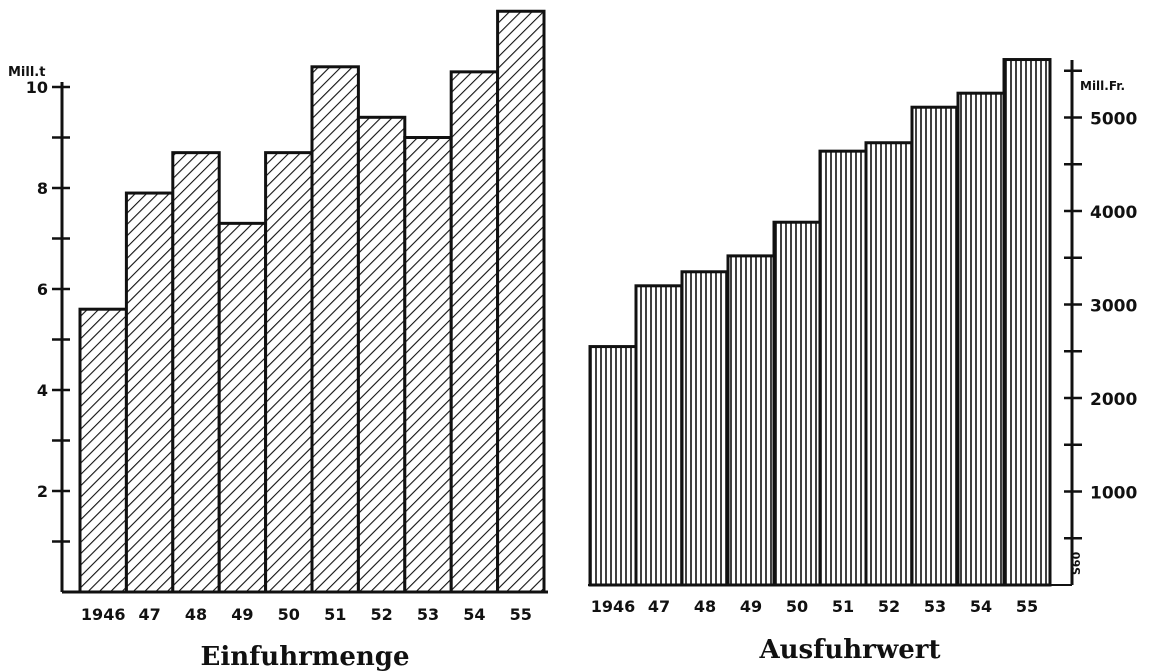 The height and width of the screenshot is (671, 1152). Describe the element at coordinates (242, 614) in the screenshot. I see `left-x-label-49: 49` at that location.